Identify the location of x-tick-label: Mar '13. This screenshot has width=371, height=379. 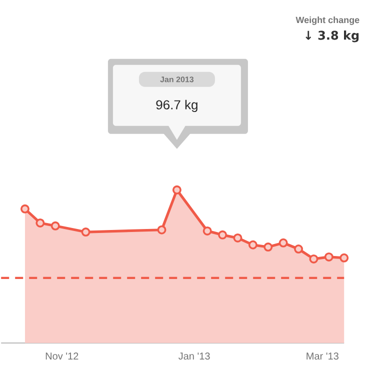
(322, 356).